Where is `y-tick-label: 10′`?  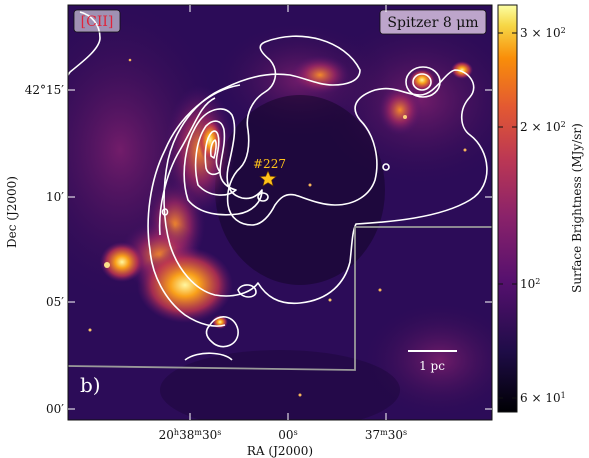
y-tick-label: 10′ is located at coordinates (55, 197).